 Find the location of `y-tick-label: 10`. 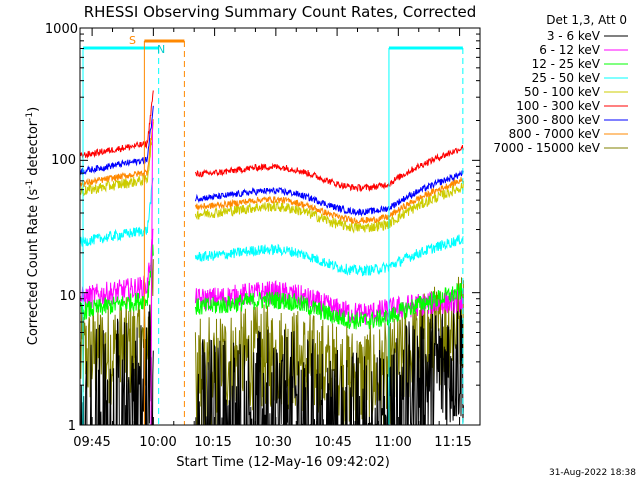

y-tick-label: 10 is located at coordinates (67, 296).